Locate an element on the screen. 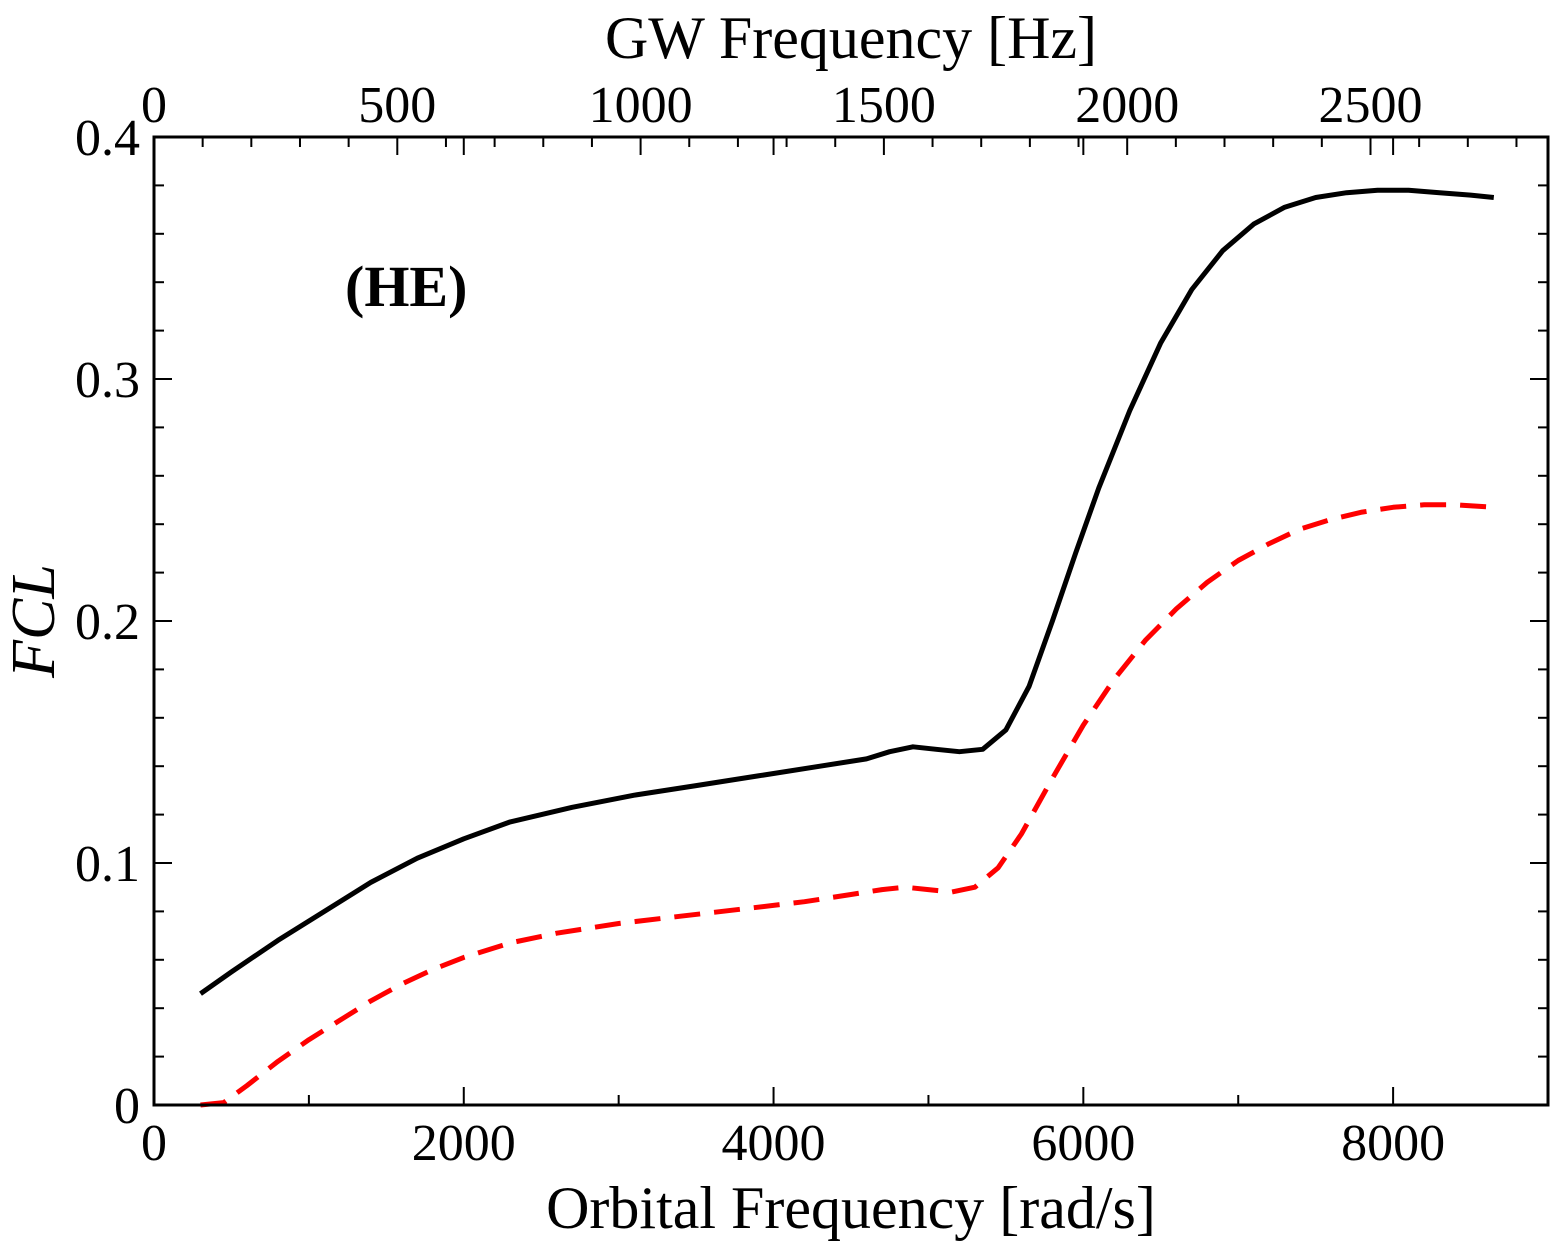 This screenshot has width=1552, height=1242. x-tick-label: 8000 is located at coordinates (1393, 1143).